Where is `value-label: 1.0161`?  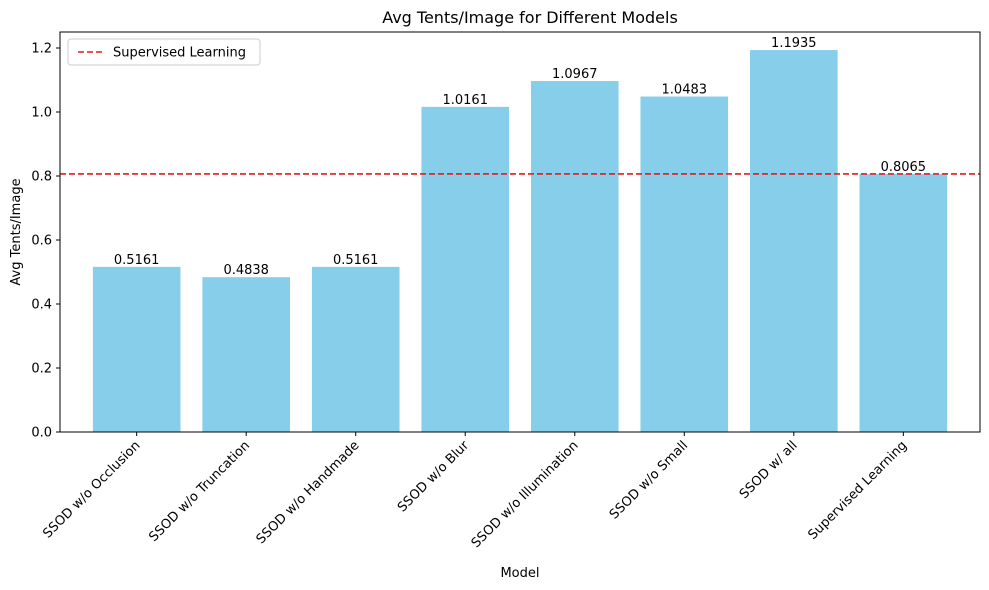
value-label: 1.0161 is located at coordinates (465, 100).